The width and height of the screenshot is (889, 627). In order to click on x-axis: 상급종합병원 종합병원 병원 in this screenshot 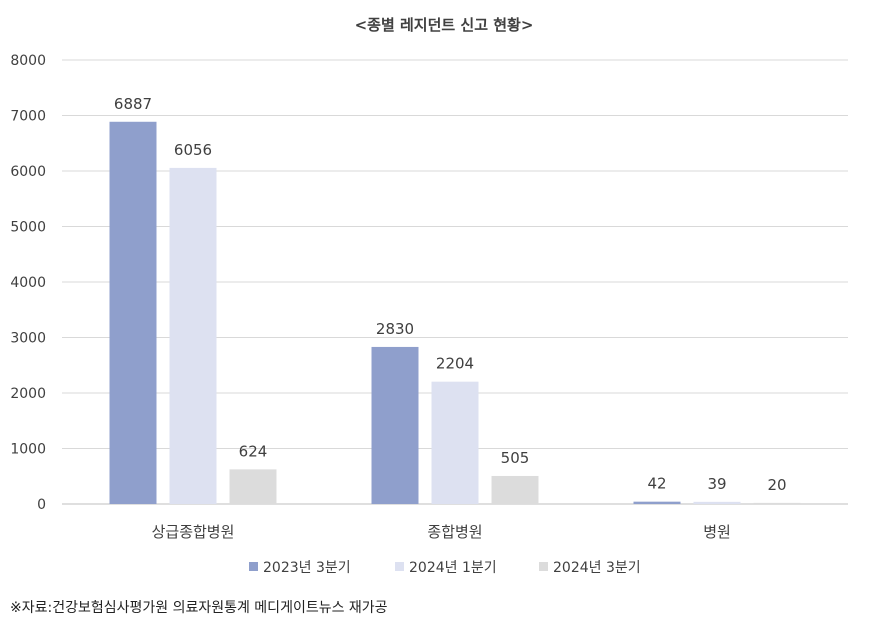, I will do `click(441, 532)`.